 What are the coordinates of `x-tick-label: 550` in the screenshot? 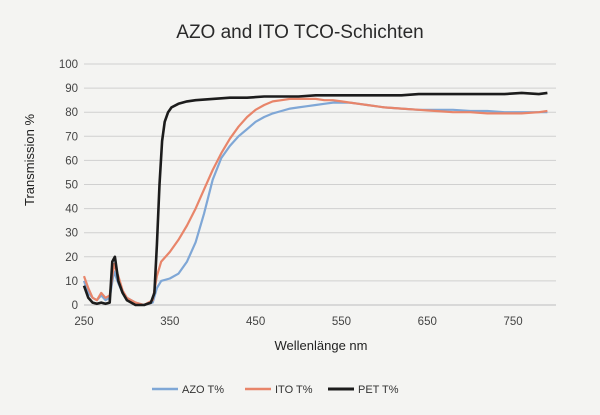 It's located at (341, 322).